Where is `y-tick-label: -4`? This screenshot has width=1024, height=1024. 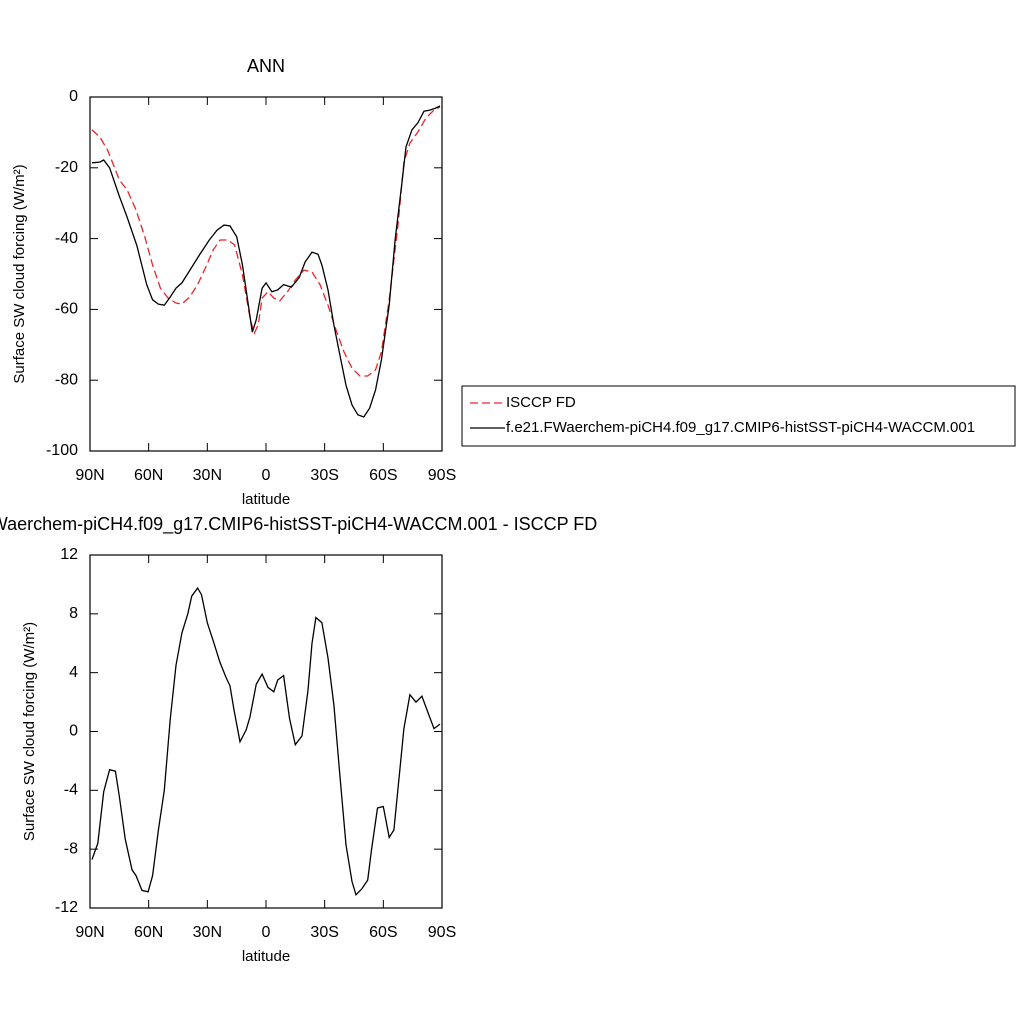 y-tick-label: -4 is located at coordinates (71, 790).